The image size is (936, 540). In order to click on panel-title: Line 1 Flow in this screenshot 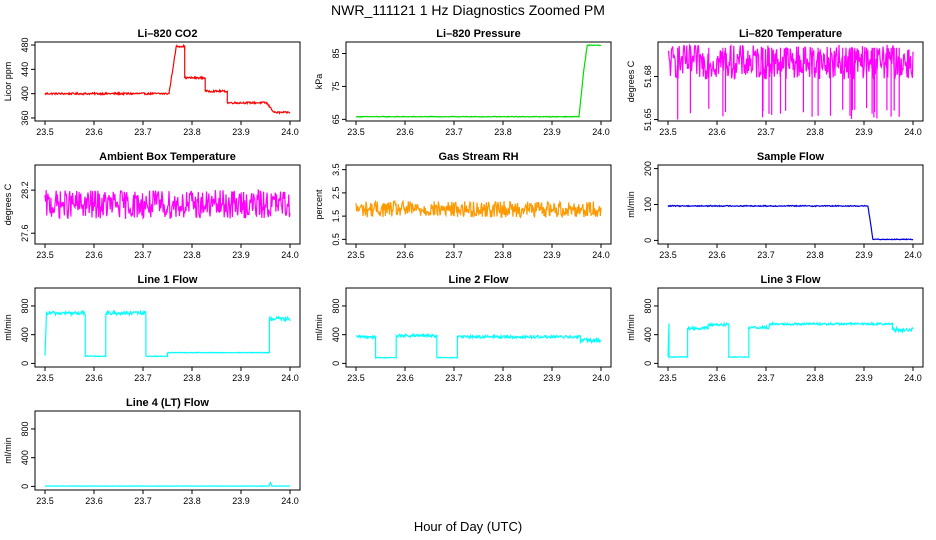, I will do `click(168, 280)`.